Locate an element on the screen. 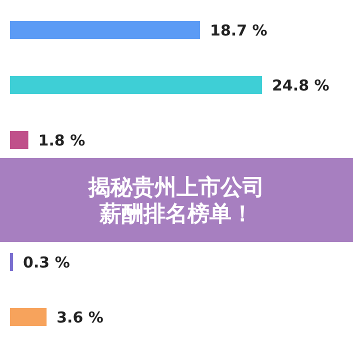 The height and width of the screenshot is (353, 353). data-label: 1.8 % is located at coordinates (62, 140).